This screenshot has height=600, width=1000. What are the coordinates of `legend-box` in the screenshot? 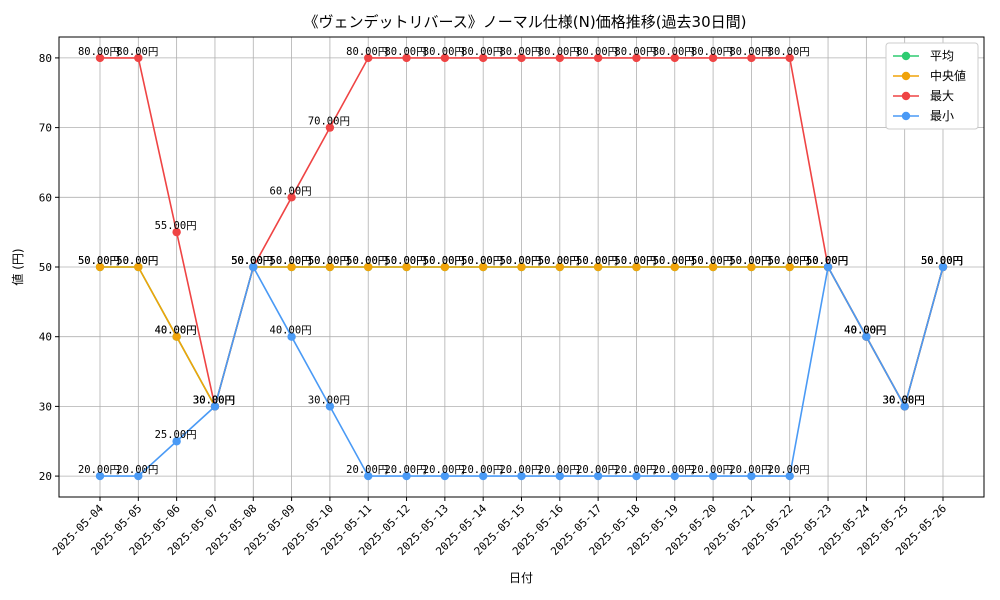 It's located at (932, 86).